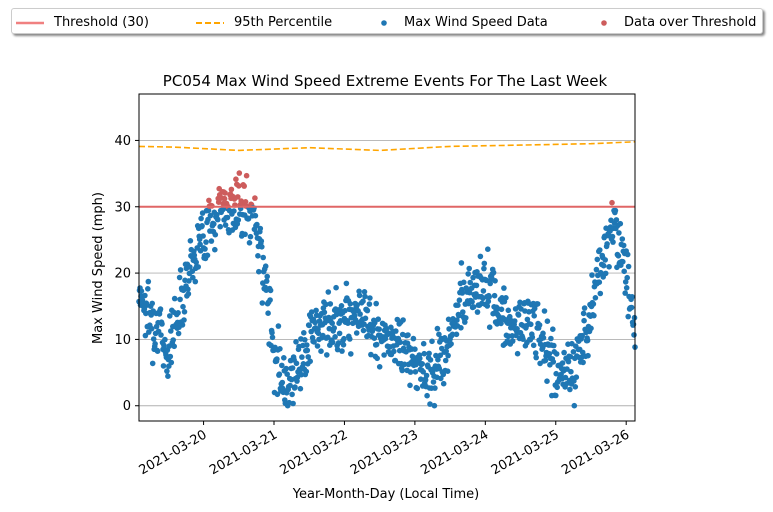 This screenshot has width=773, height=512. Describe the element at coordinates (98, 268) in the screenshot. I see `y-axis-label: Max Wind Speed (mph)` at that location.